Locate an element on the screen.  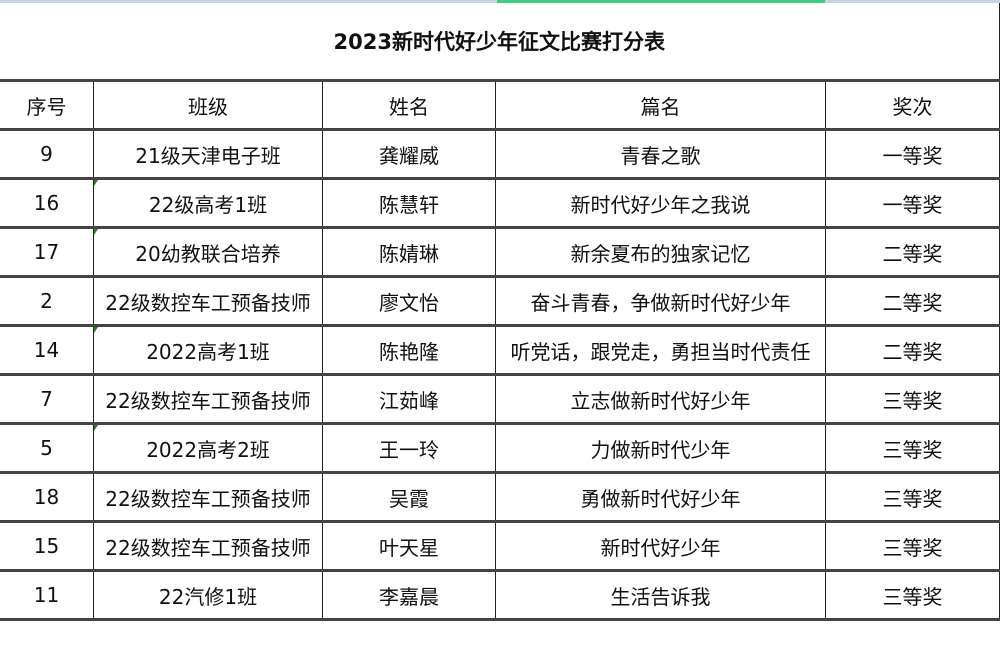
table-row: 9 21级天津电子班 龚耀威 青春之歌 一等奖 is located at coordinates (500, 154).